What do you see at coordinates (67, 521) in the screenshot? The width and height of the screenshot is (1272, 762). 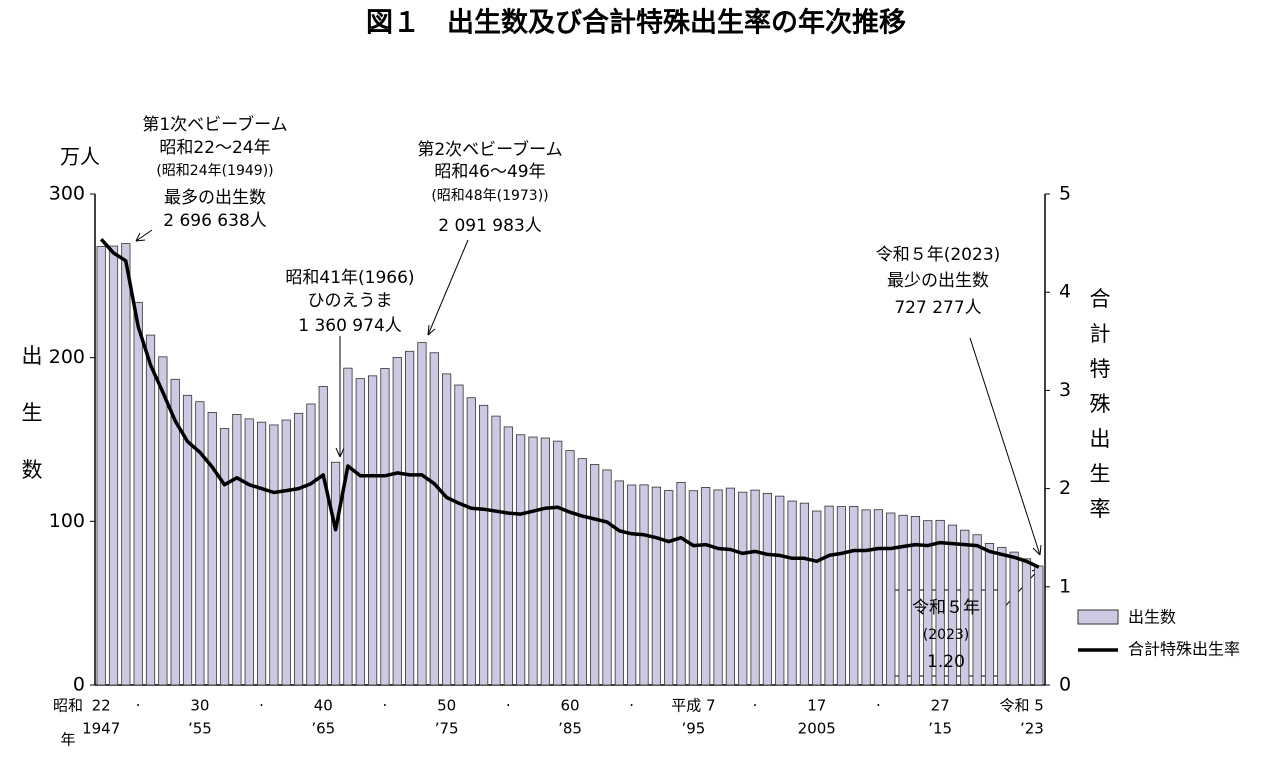 I see `y-tick-label: 100` at bounding box center [67, 521].